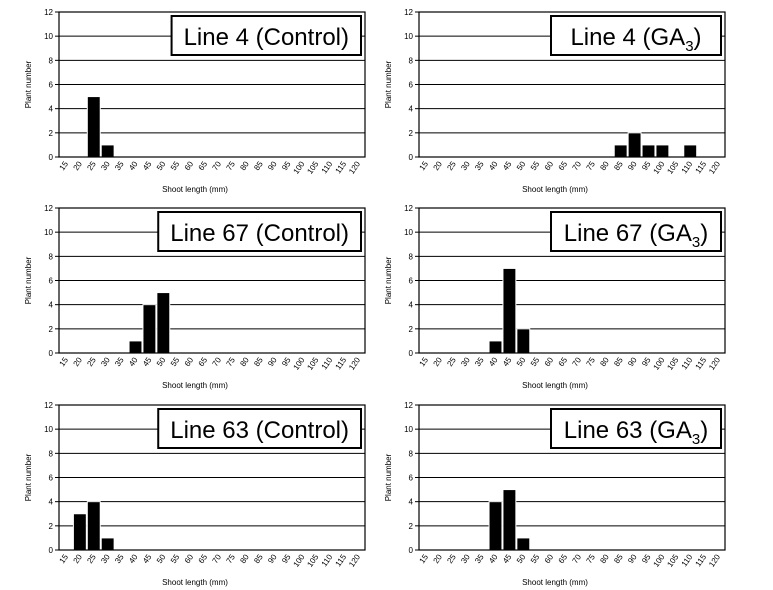  I want to click on x-tick-label: 40, so click(493, 361).